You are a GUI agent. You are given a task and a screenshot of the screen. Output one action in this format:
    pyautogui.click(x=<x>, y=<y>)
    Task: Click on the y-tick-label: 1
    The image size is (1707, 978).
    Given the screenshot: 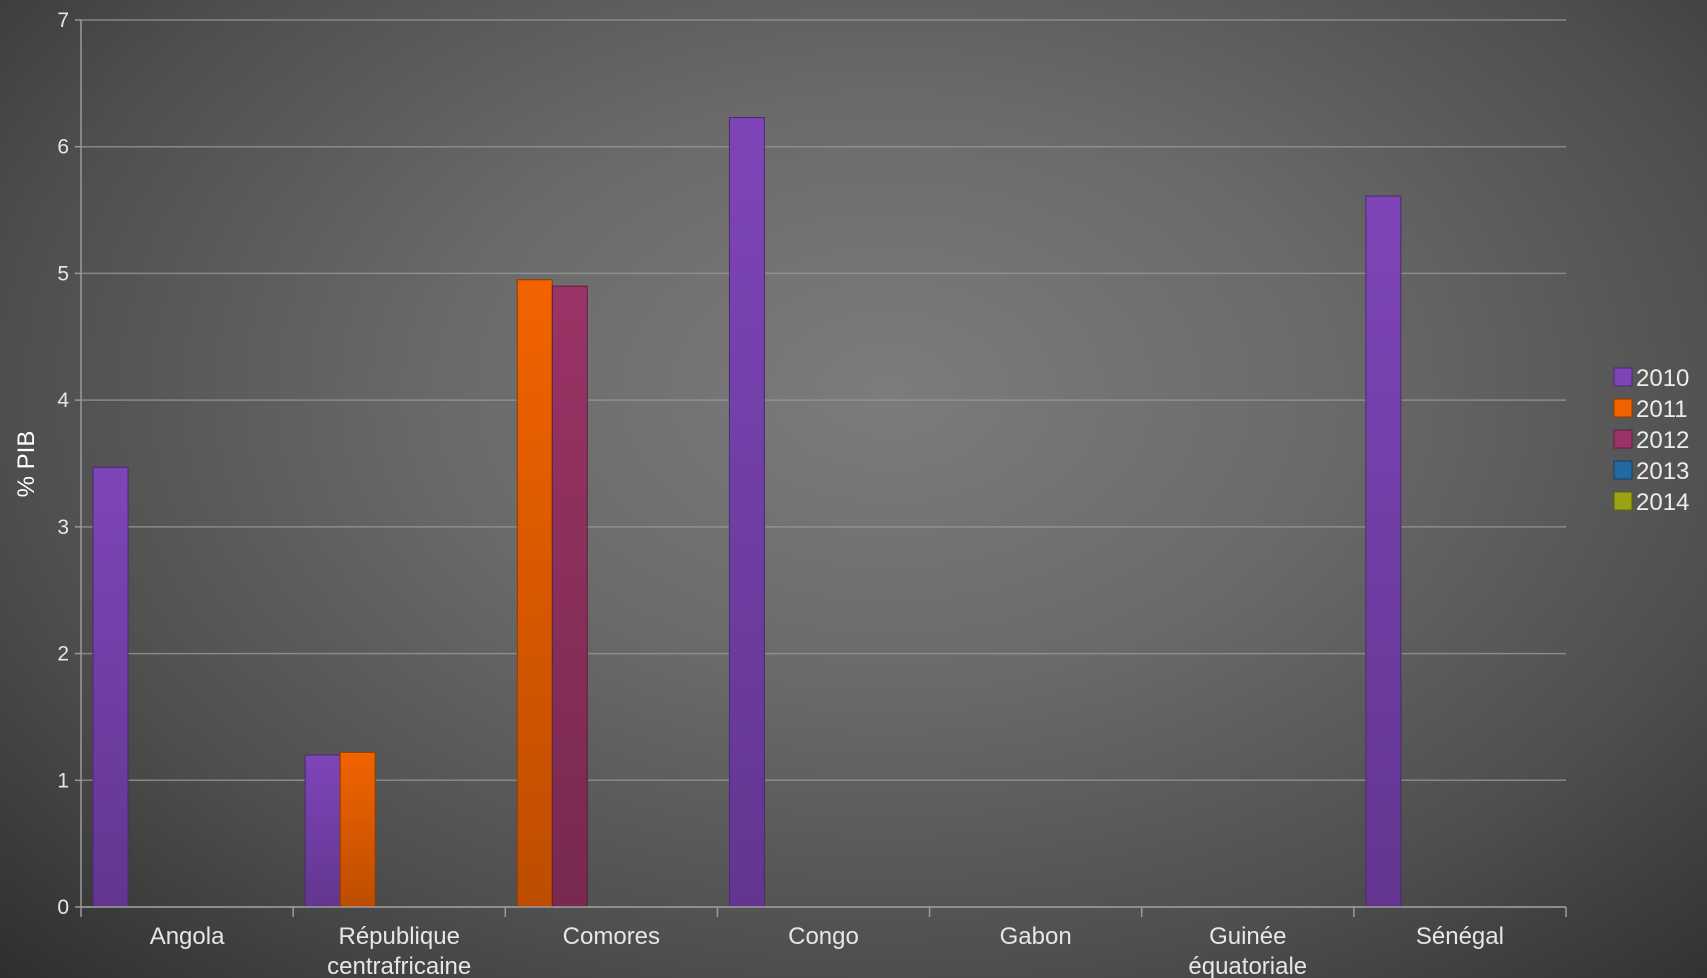 What is the action you would take?
    pyautogui.click(x=63, y=780)
    